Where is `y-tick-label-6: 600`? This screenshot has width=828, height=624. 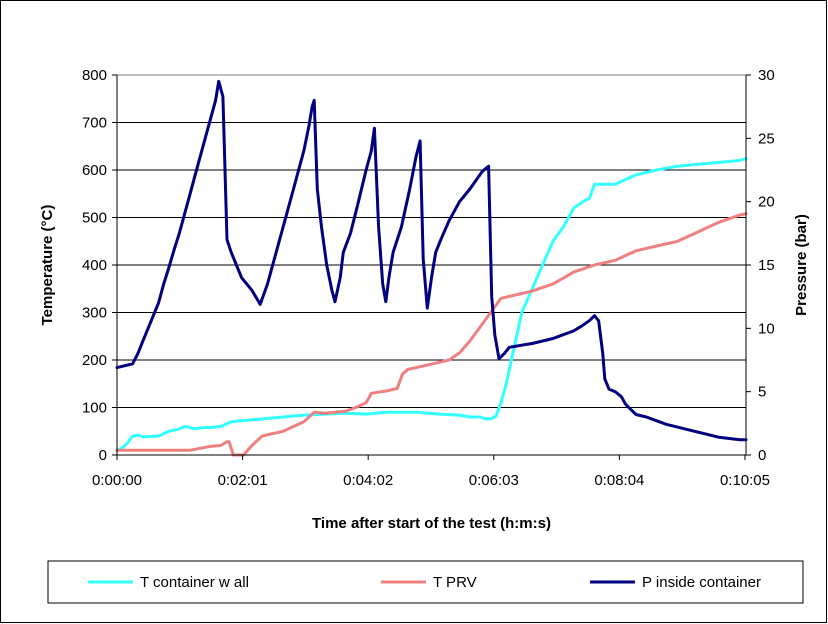
y-tick-label-6: 600 is located at coordinates (94, 170).